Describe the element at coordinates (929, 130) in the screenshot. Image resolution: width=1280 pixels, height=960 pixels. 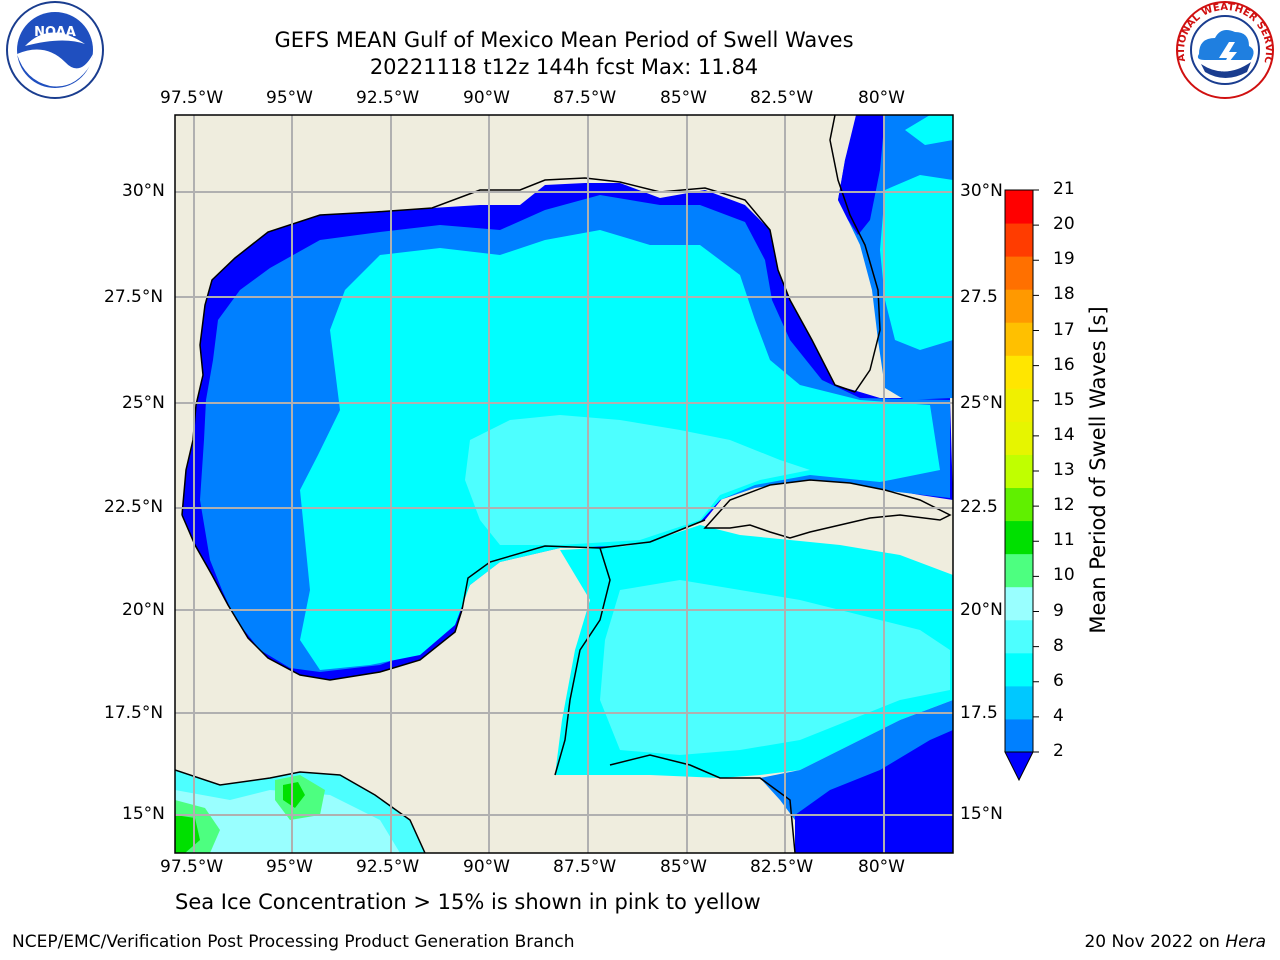
I see `atlantic-water-cyan-north` at that location.